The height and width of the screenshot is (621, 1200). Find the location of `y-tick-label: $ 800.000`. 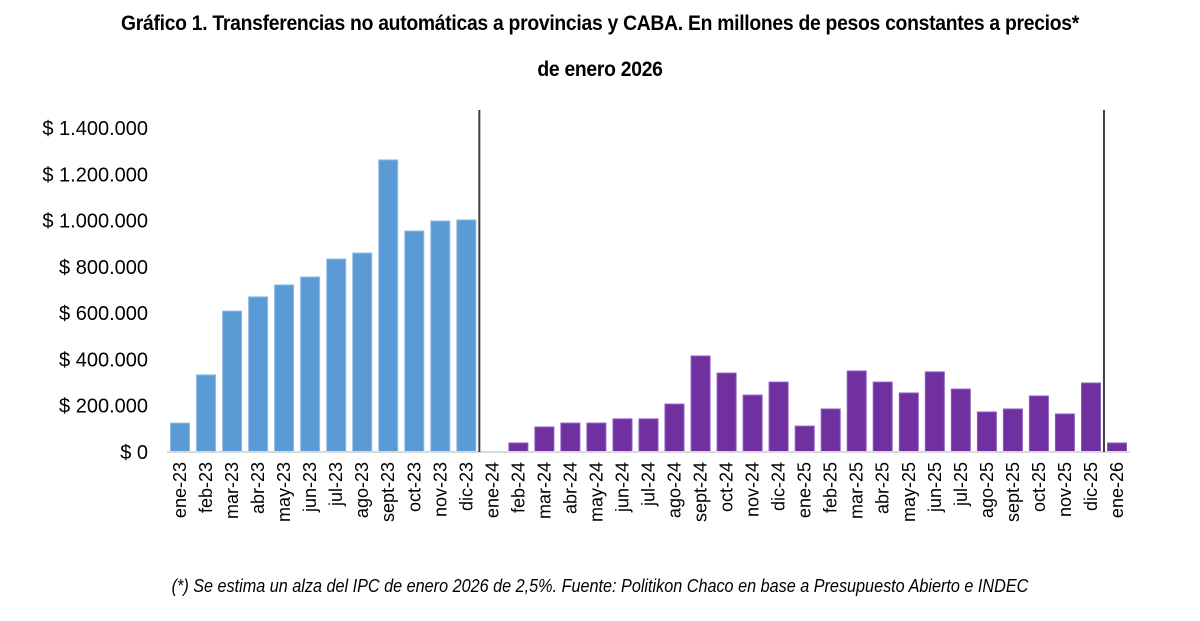

y-tick-label: $ 800.000 is located at coordinates (103, 268).